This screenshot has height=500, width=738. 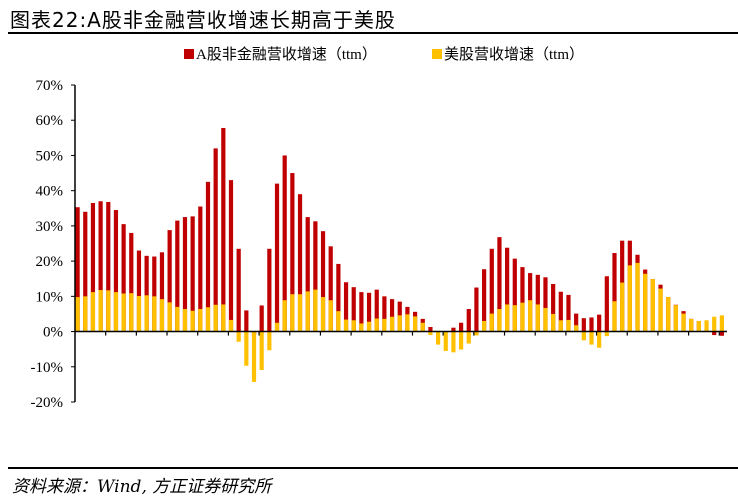 I want to click on y-tick-label: 20%, so click(x=50, y=262).